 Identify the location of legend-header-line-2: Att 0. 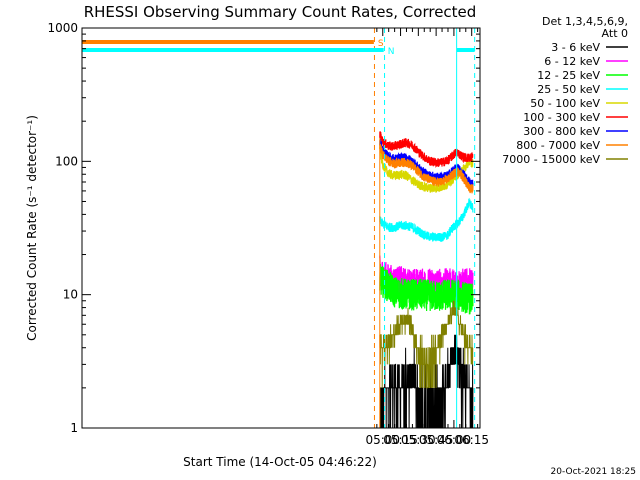
(615, 33).